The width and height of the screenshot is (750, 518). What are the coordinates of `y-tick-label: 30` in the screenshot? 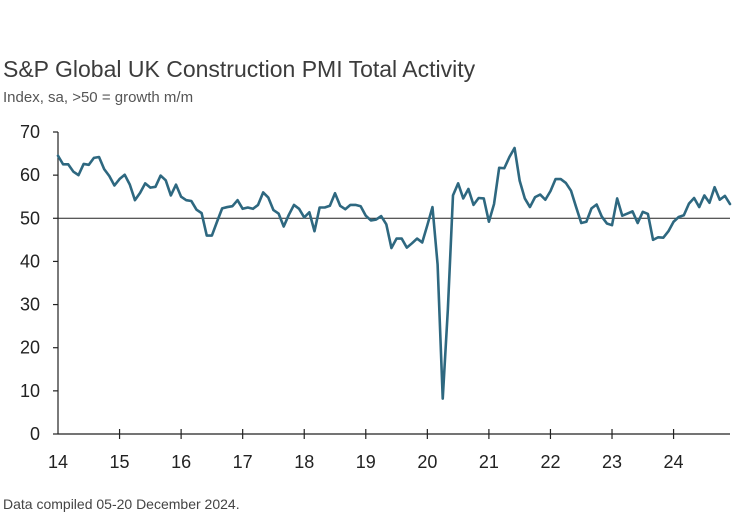 It's located at (30, 305).